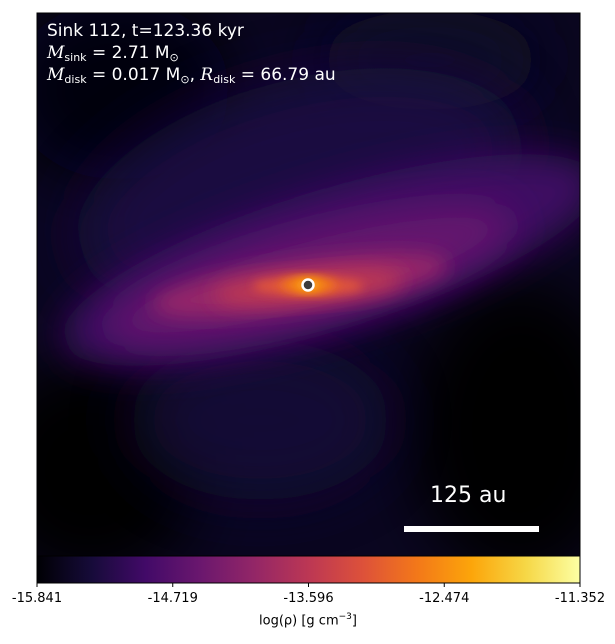  I want to click on disk-mass-symbol: M, so click(56, 75).